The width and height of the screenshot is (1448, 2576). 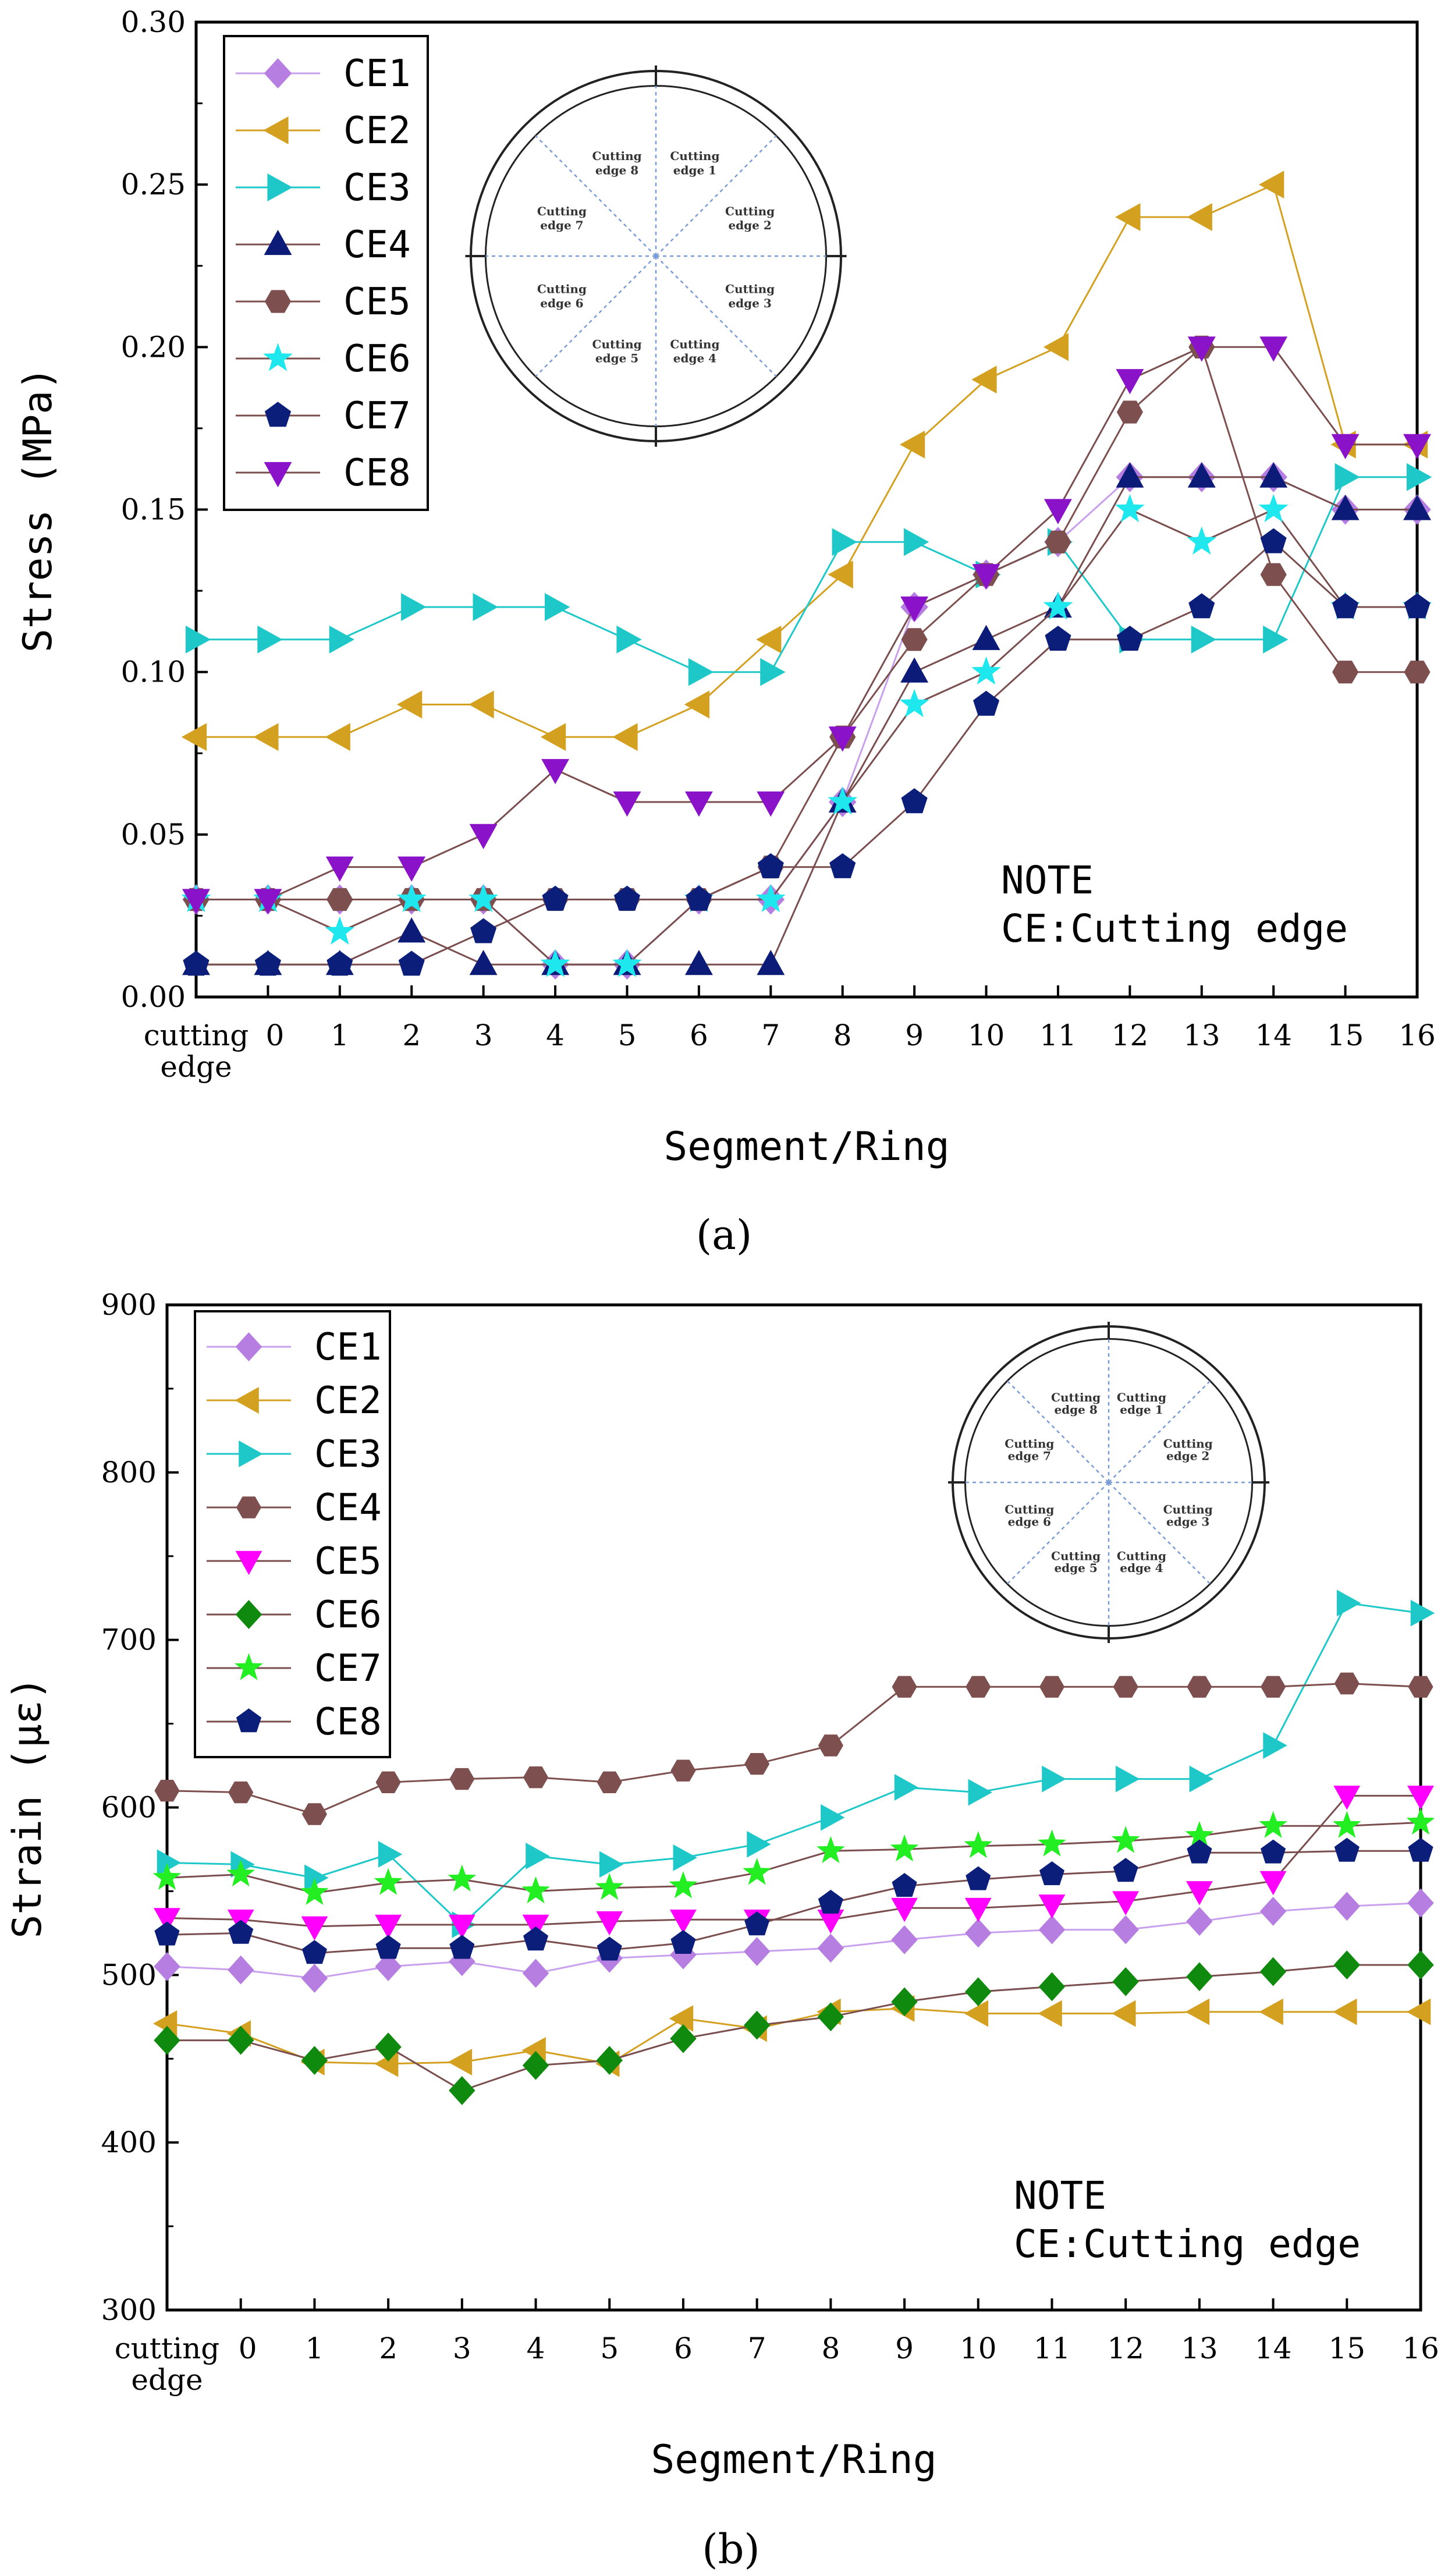 What do you see at coordinates (1273, 2348) in the screenshot?
I see `x-tick-label: 14` at bounding box center [1273, 2348].